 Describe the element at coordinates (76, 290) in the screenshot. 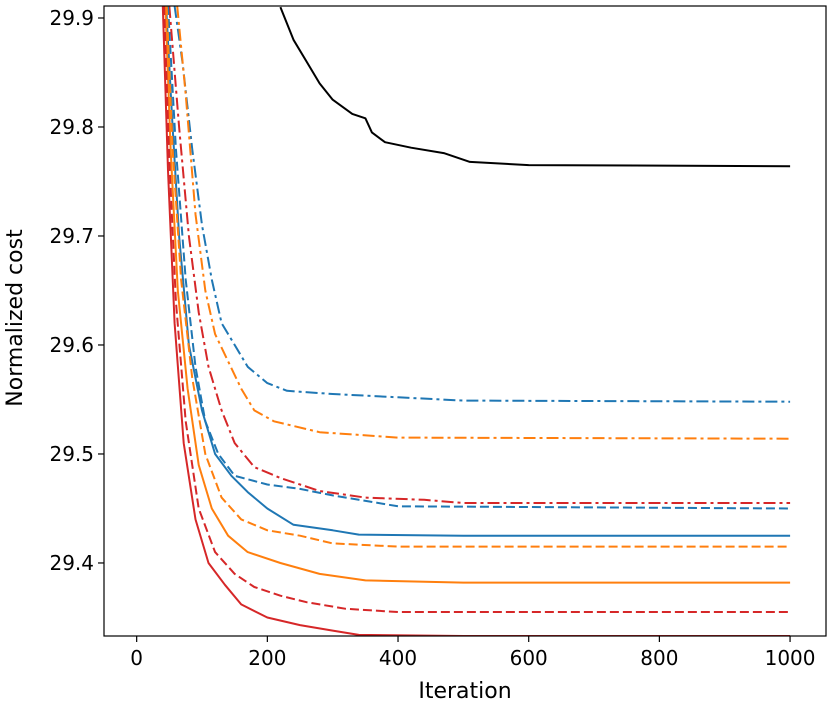

I see `y-axis: 29.4 29.5 29.6 29.7 29.8 29.9` at that location.